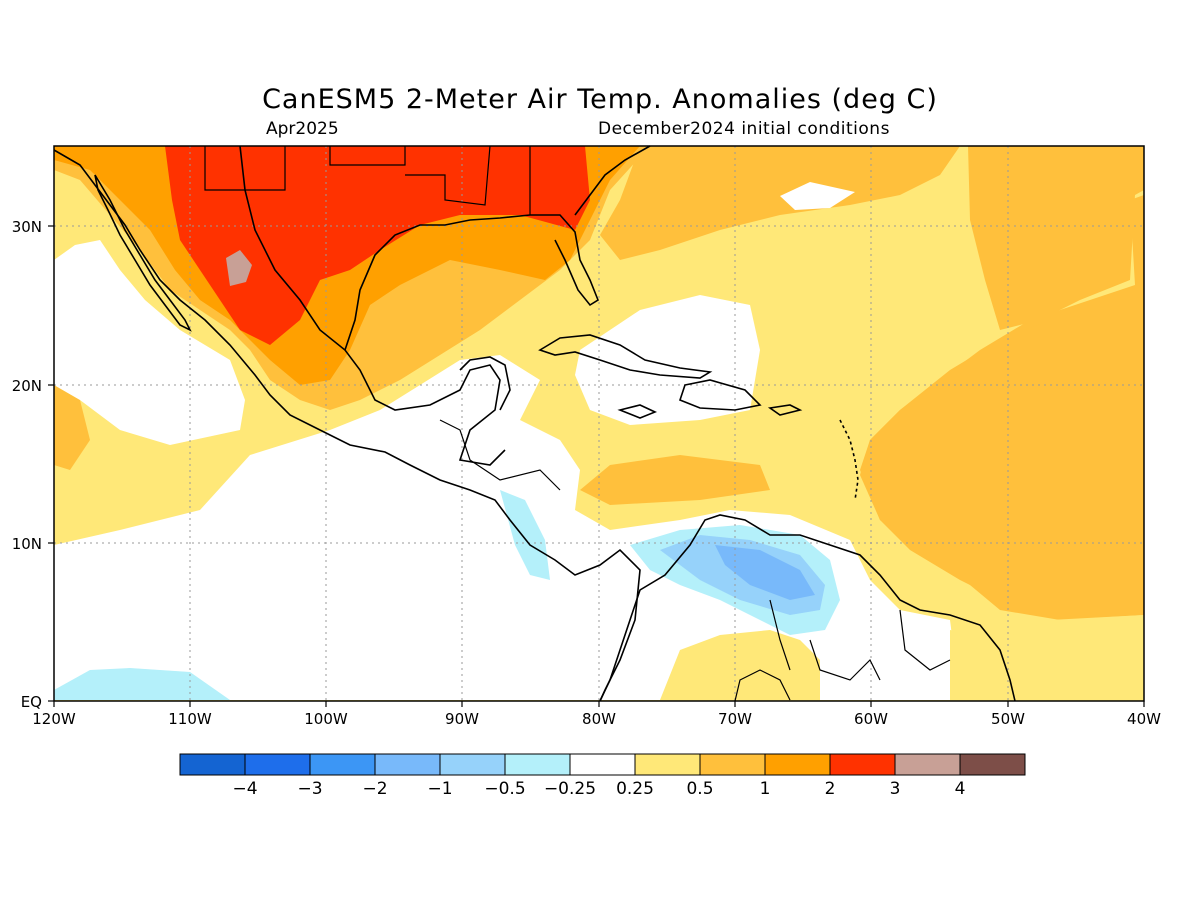  What do you see at coordinates (817, 196) in the screenshot?
I see `field-neutral-atlantic` at bounding box center [817, 196].